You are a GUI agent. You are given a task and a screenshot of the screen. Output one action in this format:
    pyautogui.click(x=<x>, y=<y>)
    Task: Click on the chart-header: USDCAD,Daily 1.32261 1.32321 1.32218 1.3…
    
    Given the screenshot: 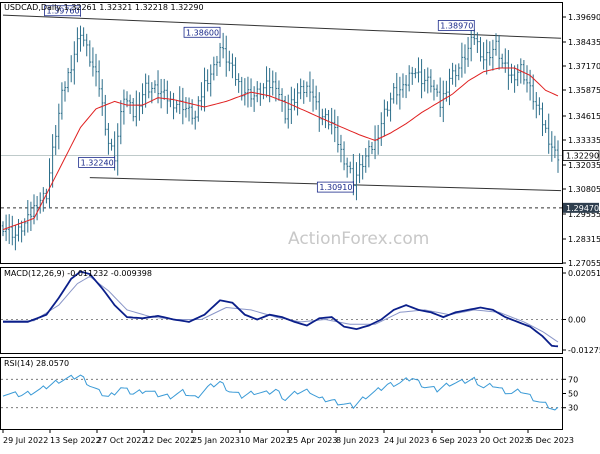 What is the action you would take?
    pyautogui.click(x=104, y=7)
    